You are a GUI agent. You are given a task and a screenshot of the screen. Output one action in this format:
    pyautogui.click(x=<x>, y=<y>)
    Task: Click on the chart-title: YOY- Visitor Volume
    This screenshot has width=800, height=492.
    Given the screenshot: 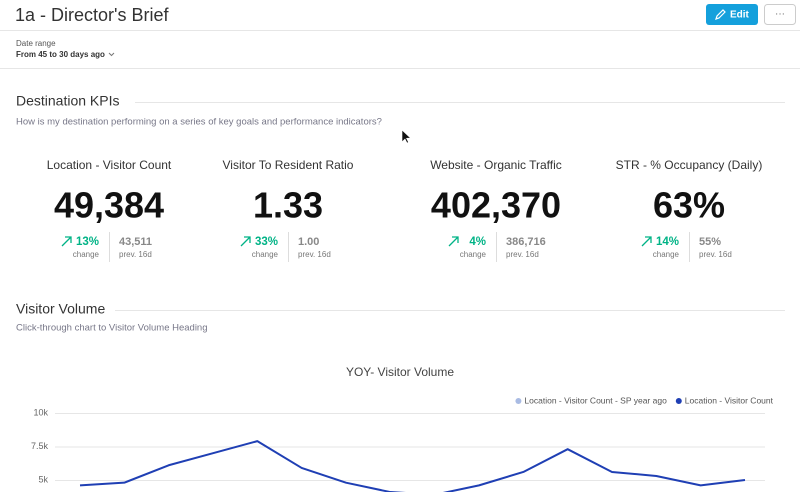 What is the action you would take?
    pyautogui.click(x=400, y=372)
    